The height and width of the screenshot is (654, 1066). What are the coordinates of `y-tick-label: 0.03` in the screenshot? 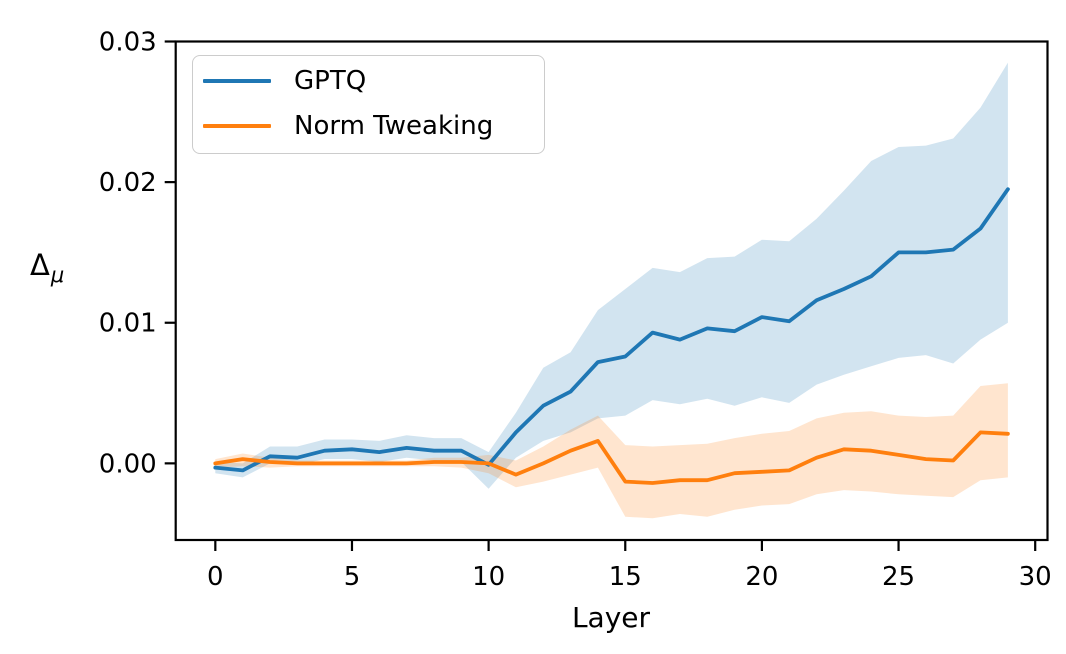 It's located at (128, 43).